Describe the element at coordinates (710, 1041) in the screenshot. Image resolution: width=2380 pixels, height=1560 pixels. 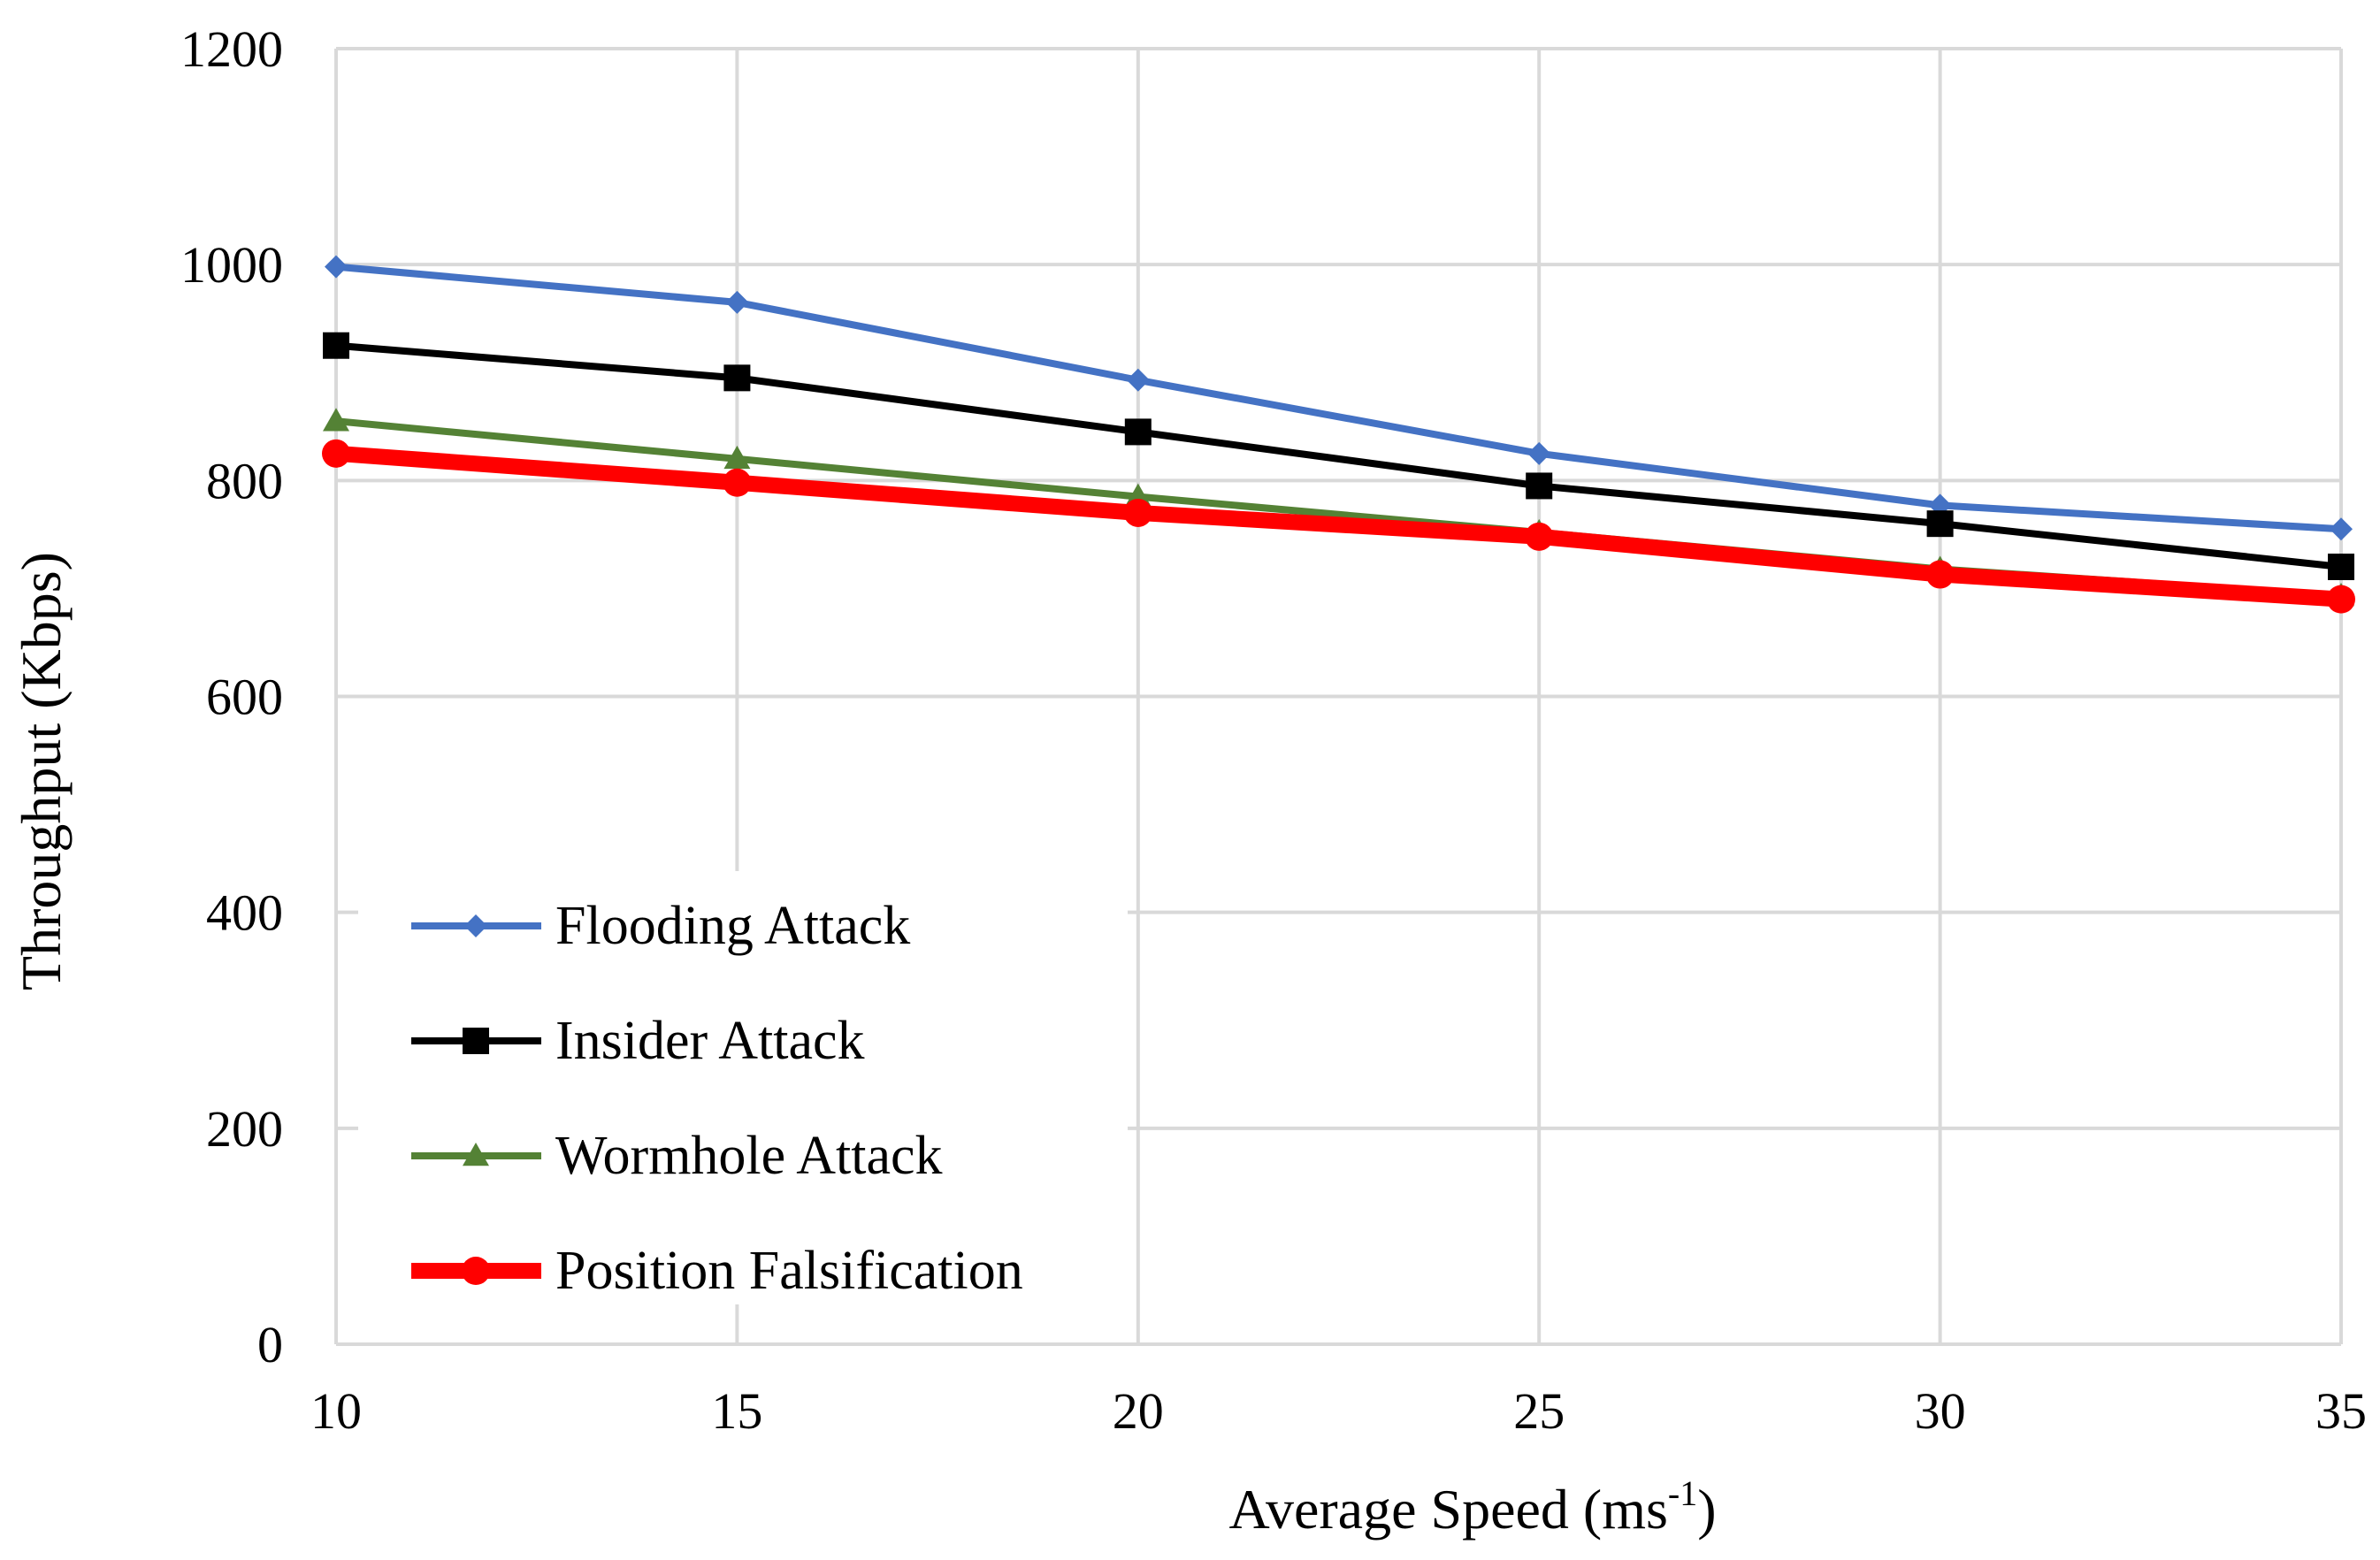
I see `legend-label: Insider Attack` at that location.